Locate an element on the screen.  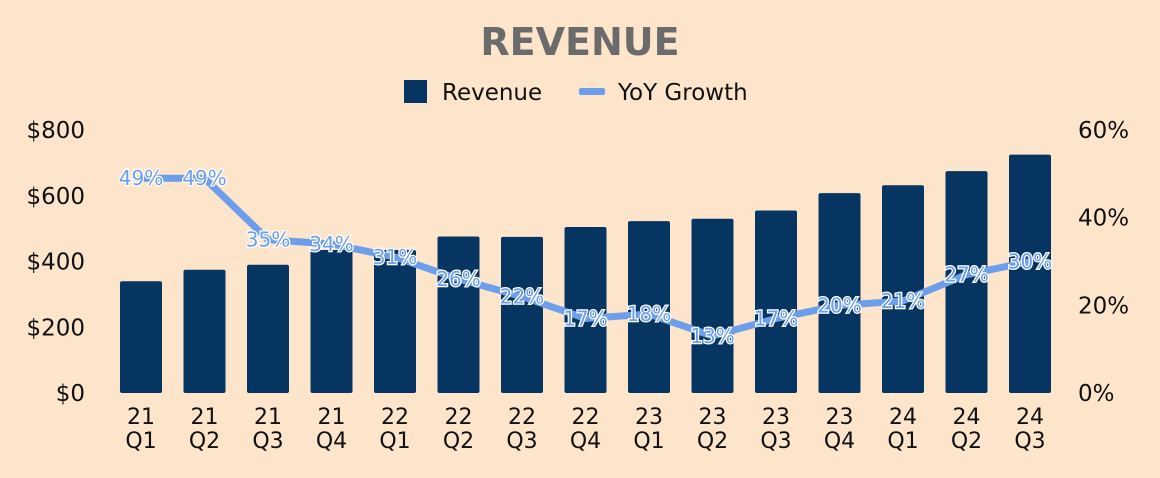
chart-title: REVENUE is located at coordinates (579, 42).